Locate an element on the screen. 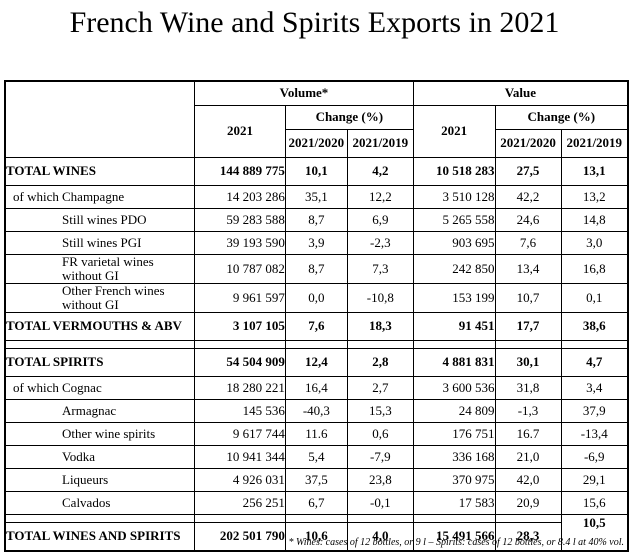  cell: 13,2 is located at coordinates (594, 196).